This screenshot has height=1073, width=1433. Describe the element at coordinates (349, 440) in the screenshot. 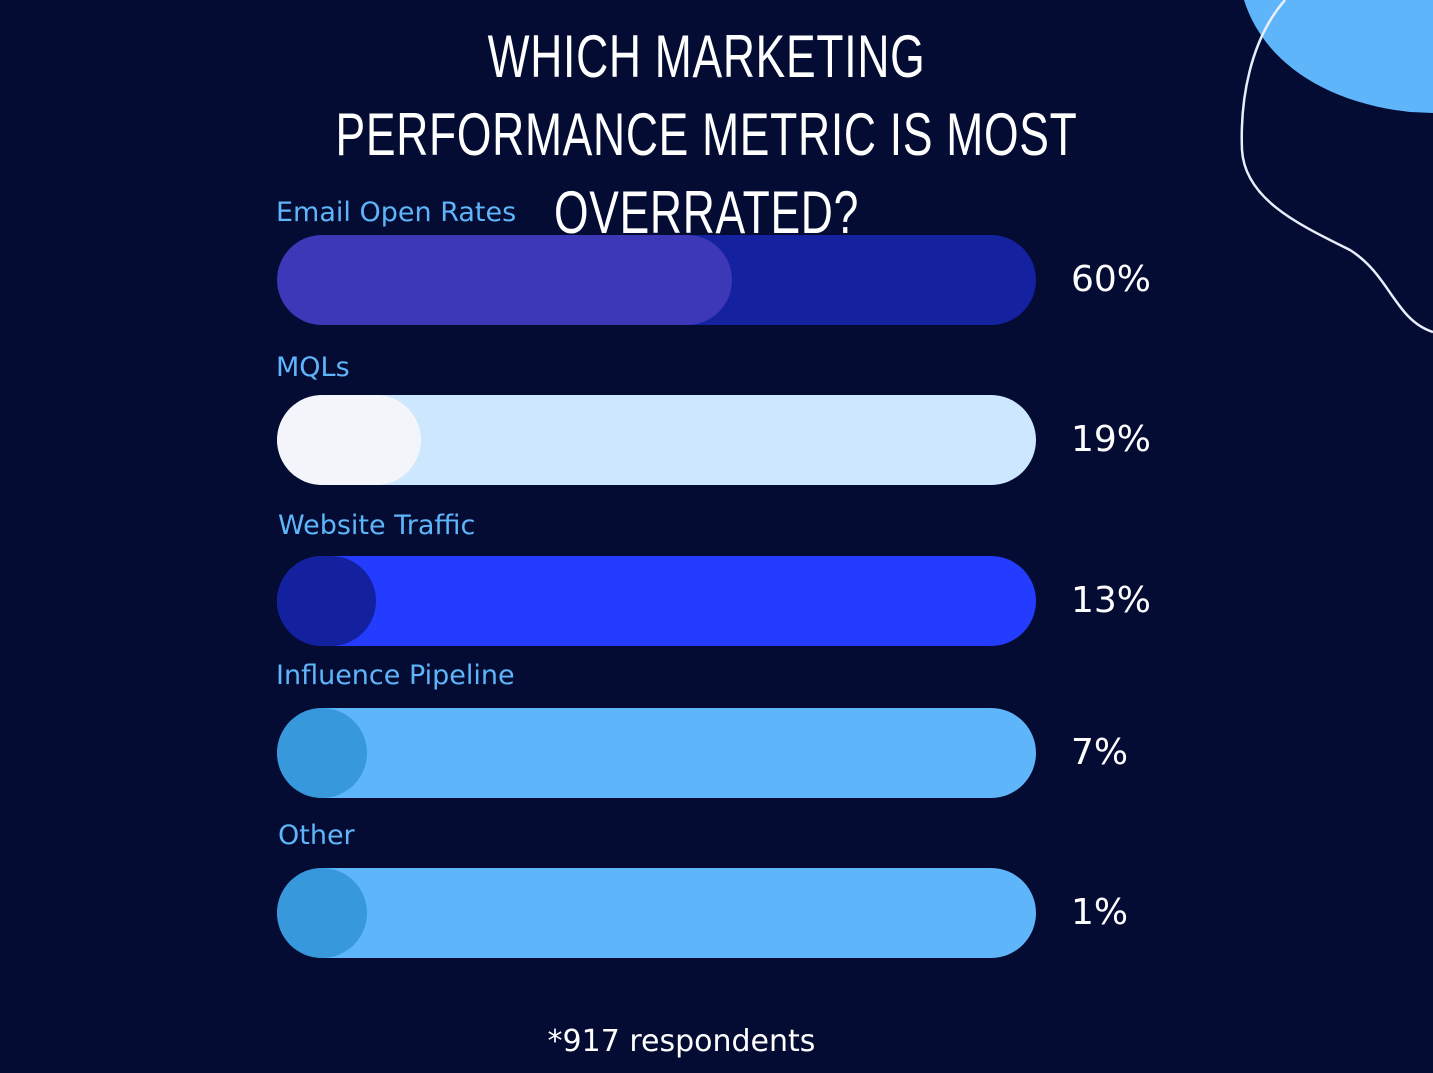

I see `bar-fill-mqls` at that location.